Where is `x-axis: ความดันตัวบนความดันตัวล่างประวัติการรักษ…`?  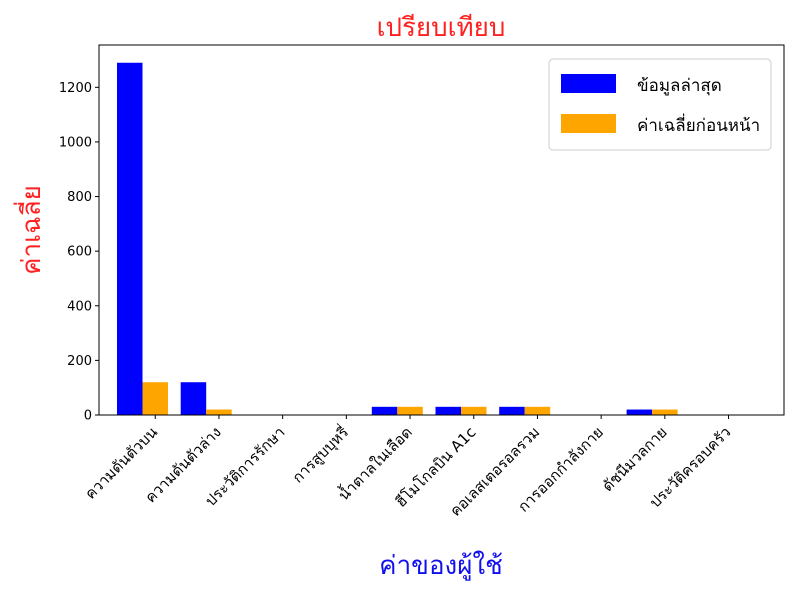 x-axis: ความดันตัวบนความดันตัวล่างประวัติการรักษ… is located at coordinates (407, 467).